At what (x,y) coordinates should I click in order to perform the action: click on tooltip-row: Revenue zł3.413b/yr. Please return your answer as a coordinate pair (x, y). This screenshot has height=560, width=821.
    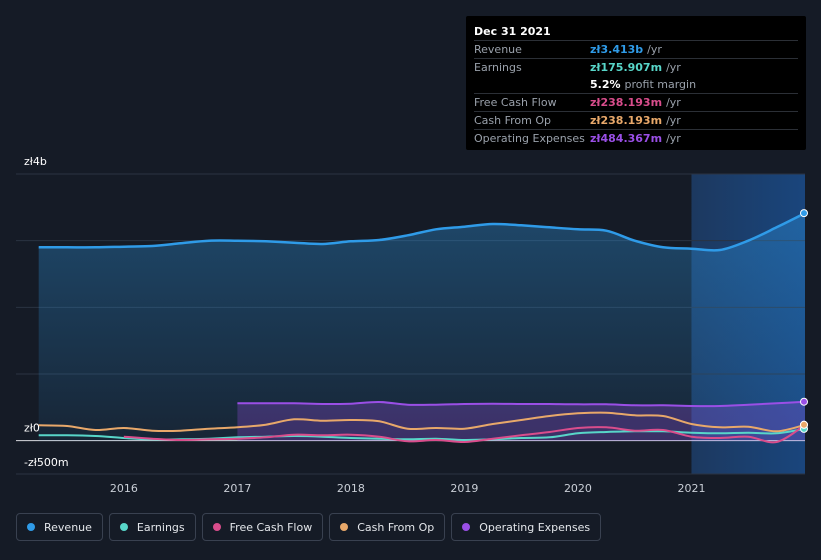
    Looking at the image, I should click on (636, 49).